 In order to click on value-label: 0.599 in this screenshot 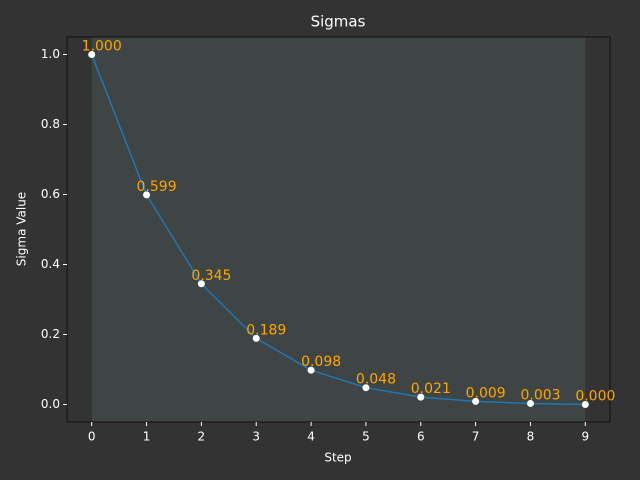, I will do `click(157, 187)`.